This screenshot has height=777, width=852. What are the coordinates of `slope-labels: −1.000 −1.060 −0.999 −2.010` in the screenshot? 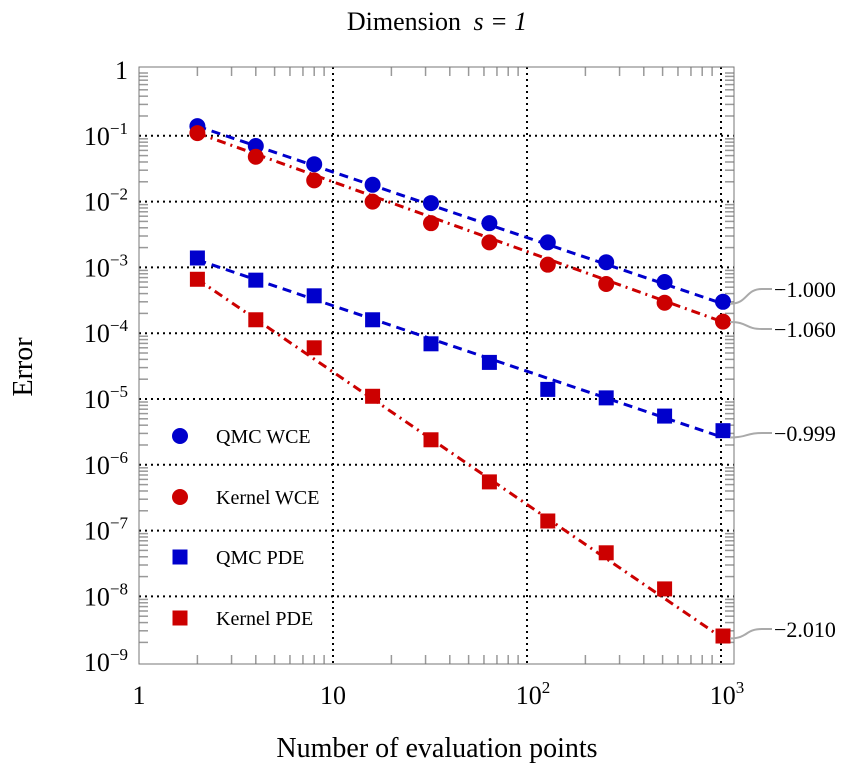 It's located at (782, 459).